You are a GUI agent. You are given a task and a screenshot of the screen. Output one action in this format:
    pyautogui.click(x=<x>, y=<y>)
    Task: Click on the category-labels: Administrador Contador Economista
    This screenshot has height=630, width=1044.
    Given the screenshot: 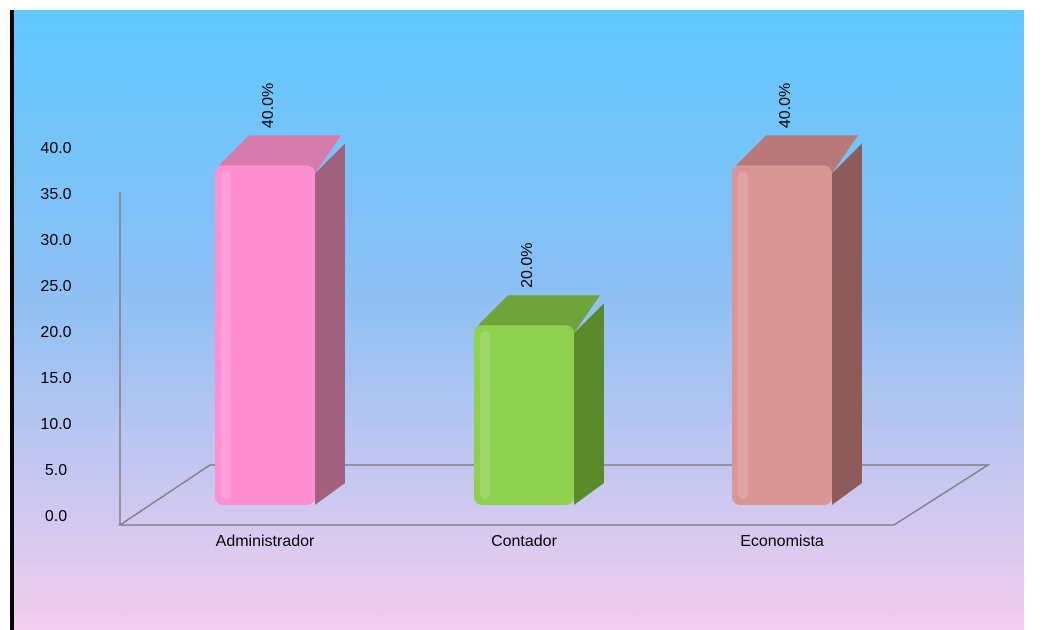 What is the action you would take?
    pyautogui.click(x=520, y=541)
    